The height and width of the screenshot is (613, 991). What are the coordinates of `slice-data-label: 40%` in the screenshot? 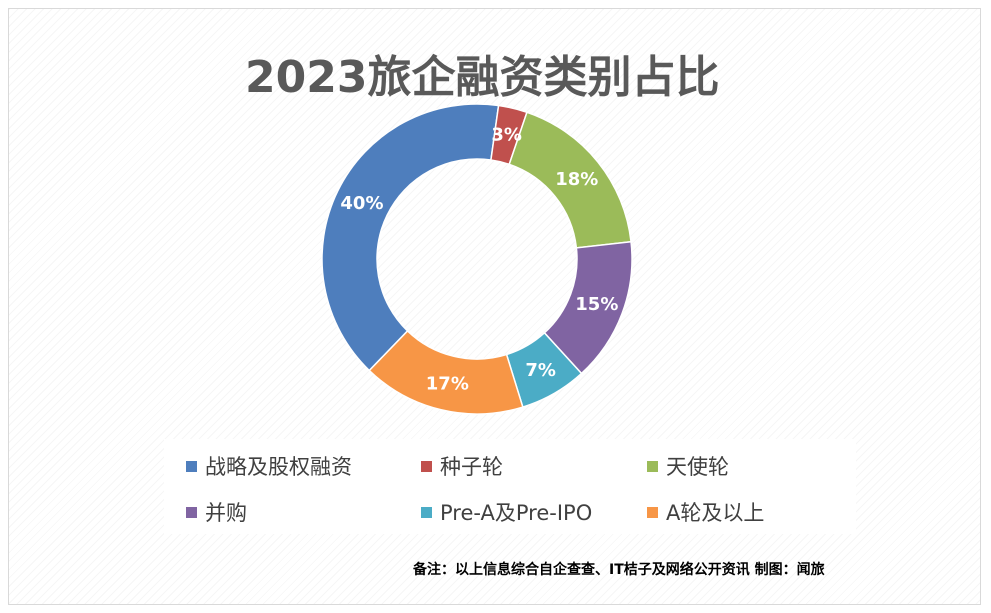 It's located at (361, 203).